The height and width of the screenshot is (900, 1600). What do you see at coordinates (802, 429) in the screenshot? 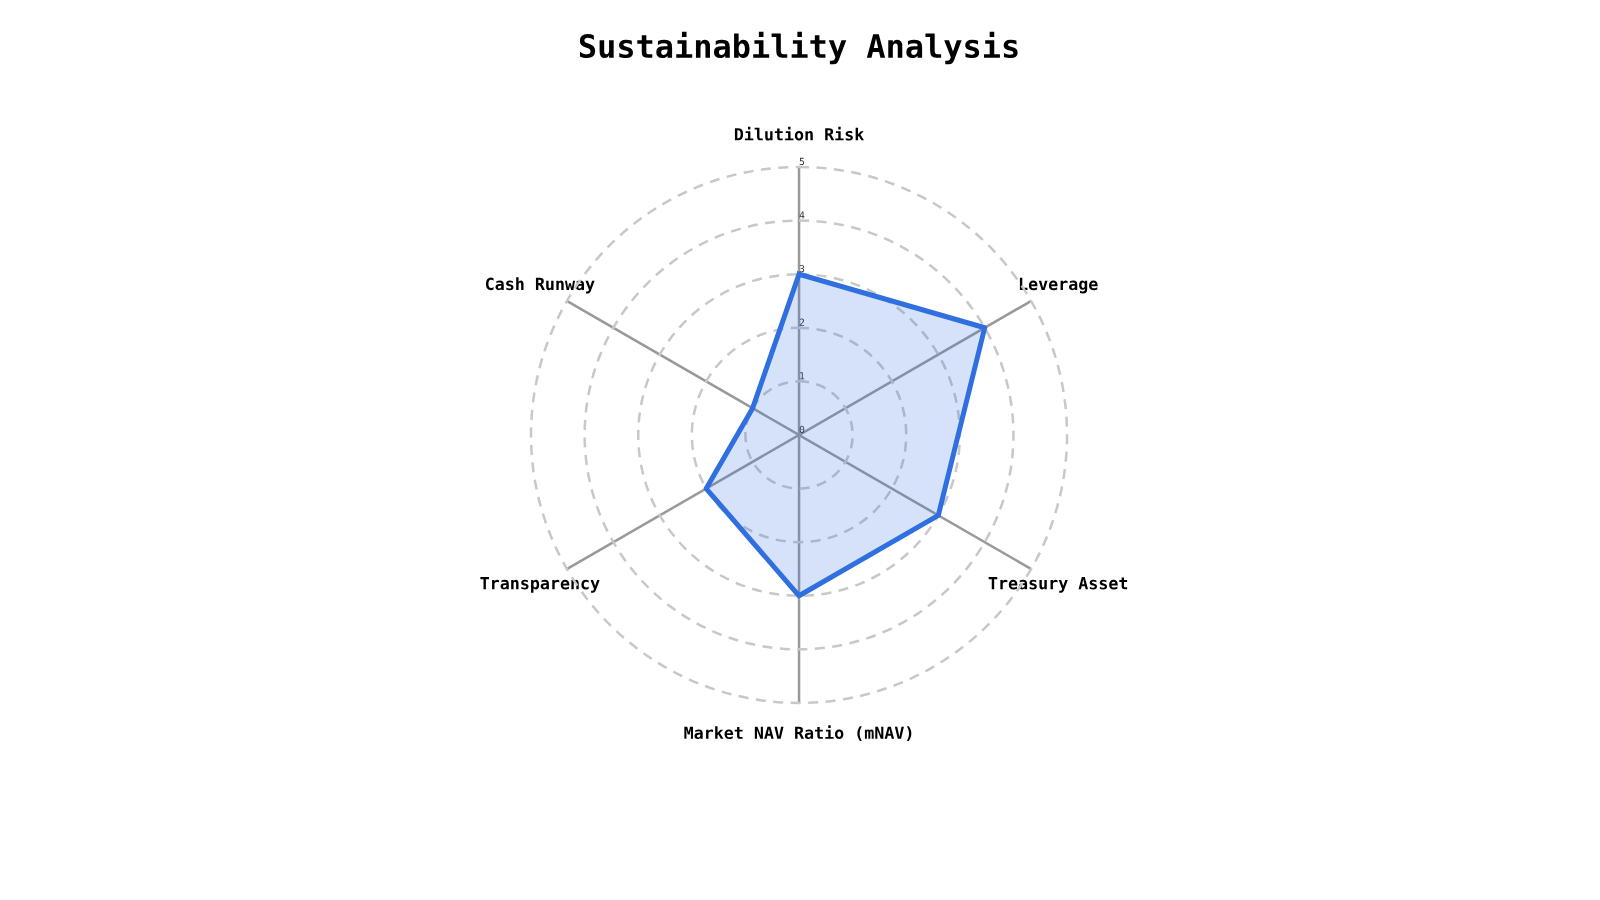
I see `y-tick-label: 0` at bounding box center [802, 429].